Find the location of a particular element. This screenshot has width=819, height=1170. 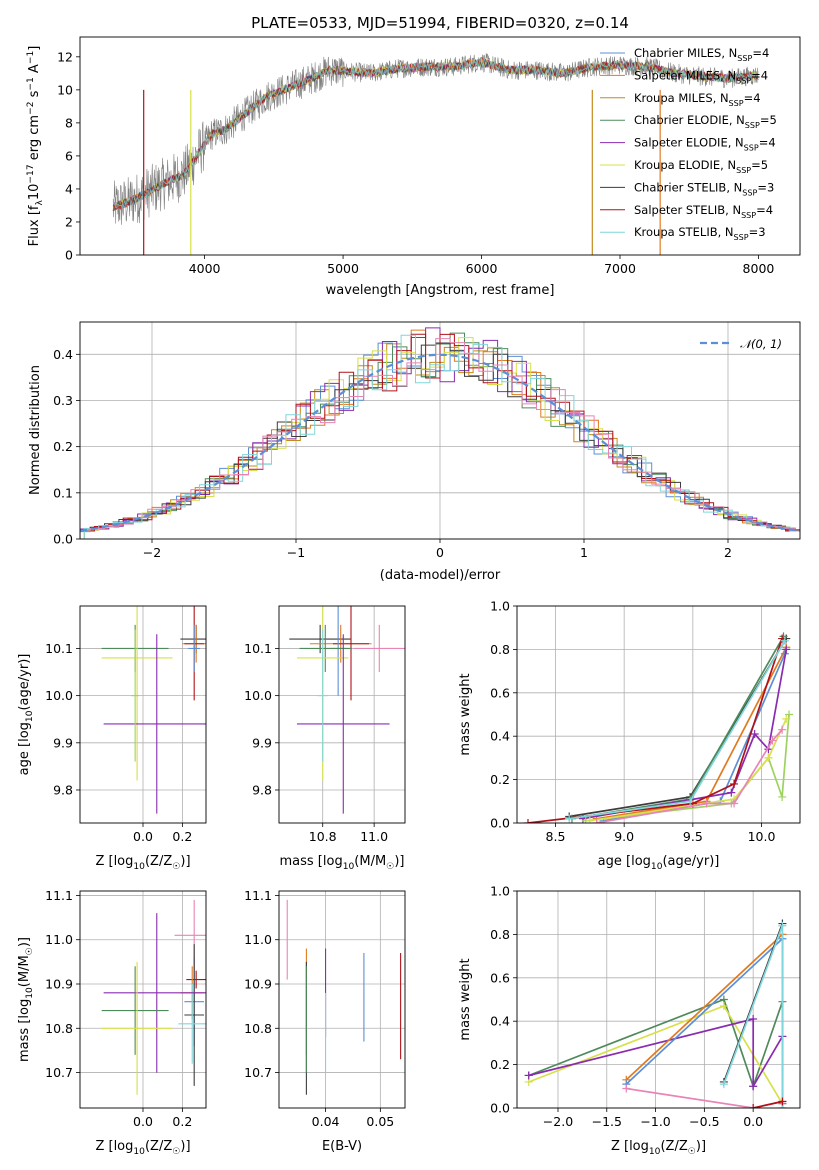

x-tick-label: 11.0 is located at coordinates (374, 836).